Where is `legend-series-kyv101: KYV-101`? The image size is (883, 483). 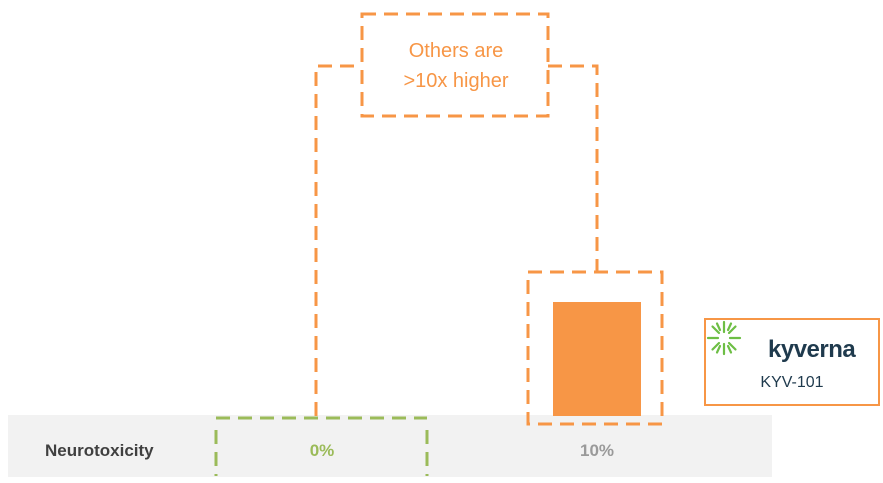 legend-series-kyv101: KYV-101 is located at coordinates (792, 382).